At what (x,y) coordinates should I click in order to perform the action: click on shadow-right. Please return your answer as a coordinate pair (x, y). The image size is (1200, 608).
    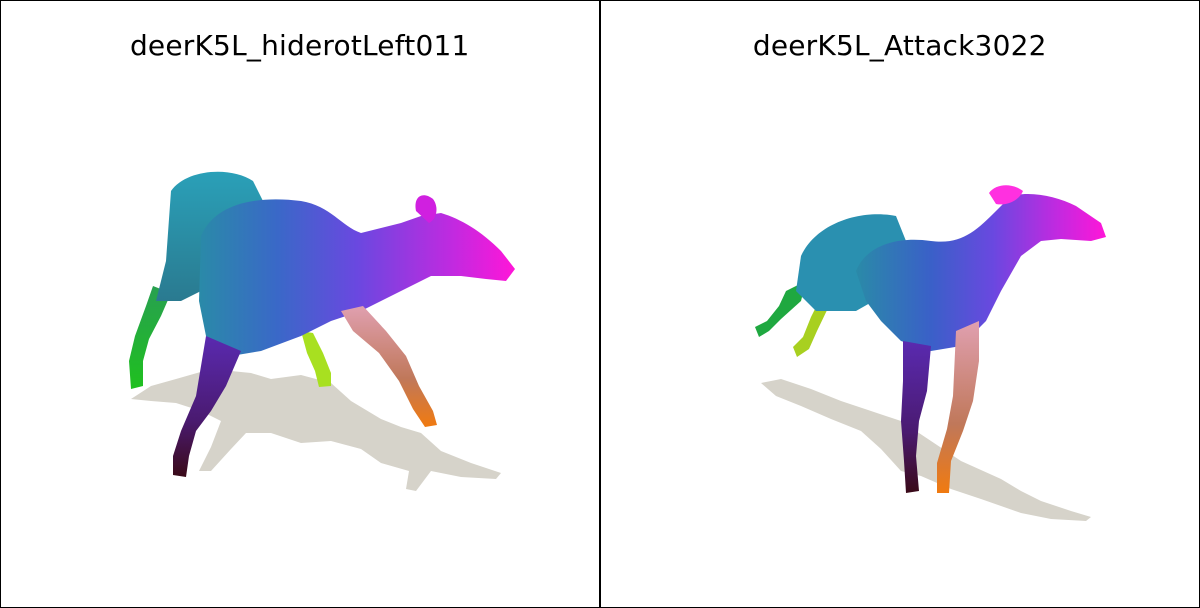
    Looking at the image, I should click on (925, 450).